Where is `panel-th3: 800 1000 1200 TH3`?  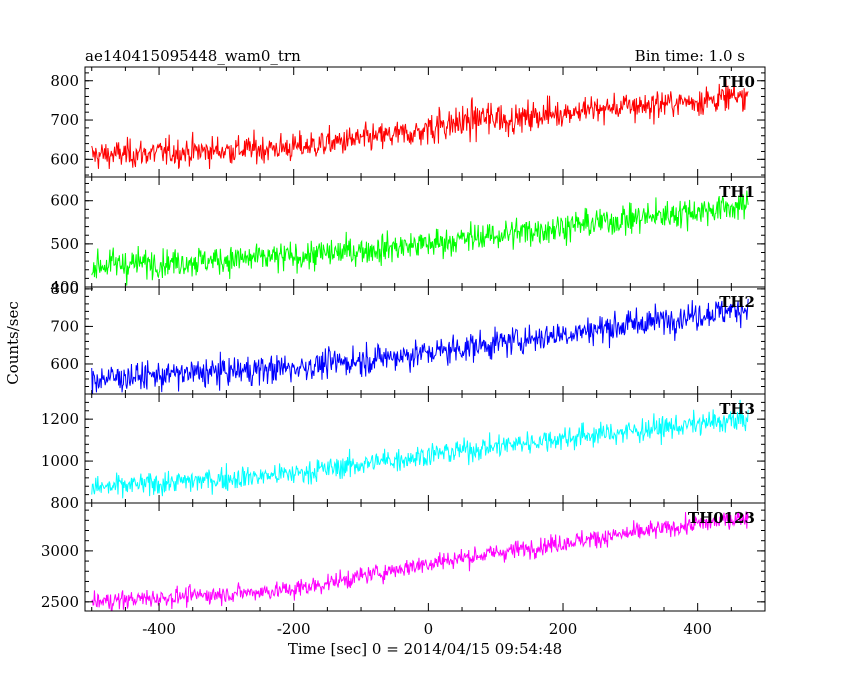 panel-th3: 800 1000 1200 TH3 is located at coordinates (403, 452).